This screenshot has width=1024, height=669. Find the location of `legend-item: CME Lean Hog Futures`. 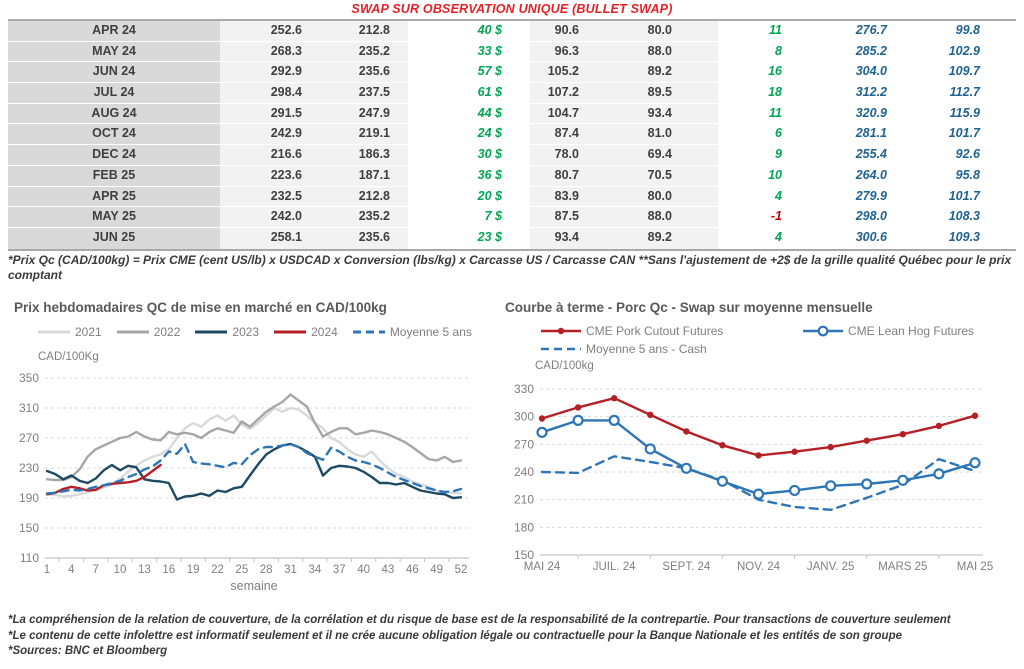

legend-item: CME Lean Hog Futures is located at coordinates (888, 331).